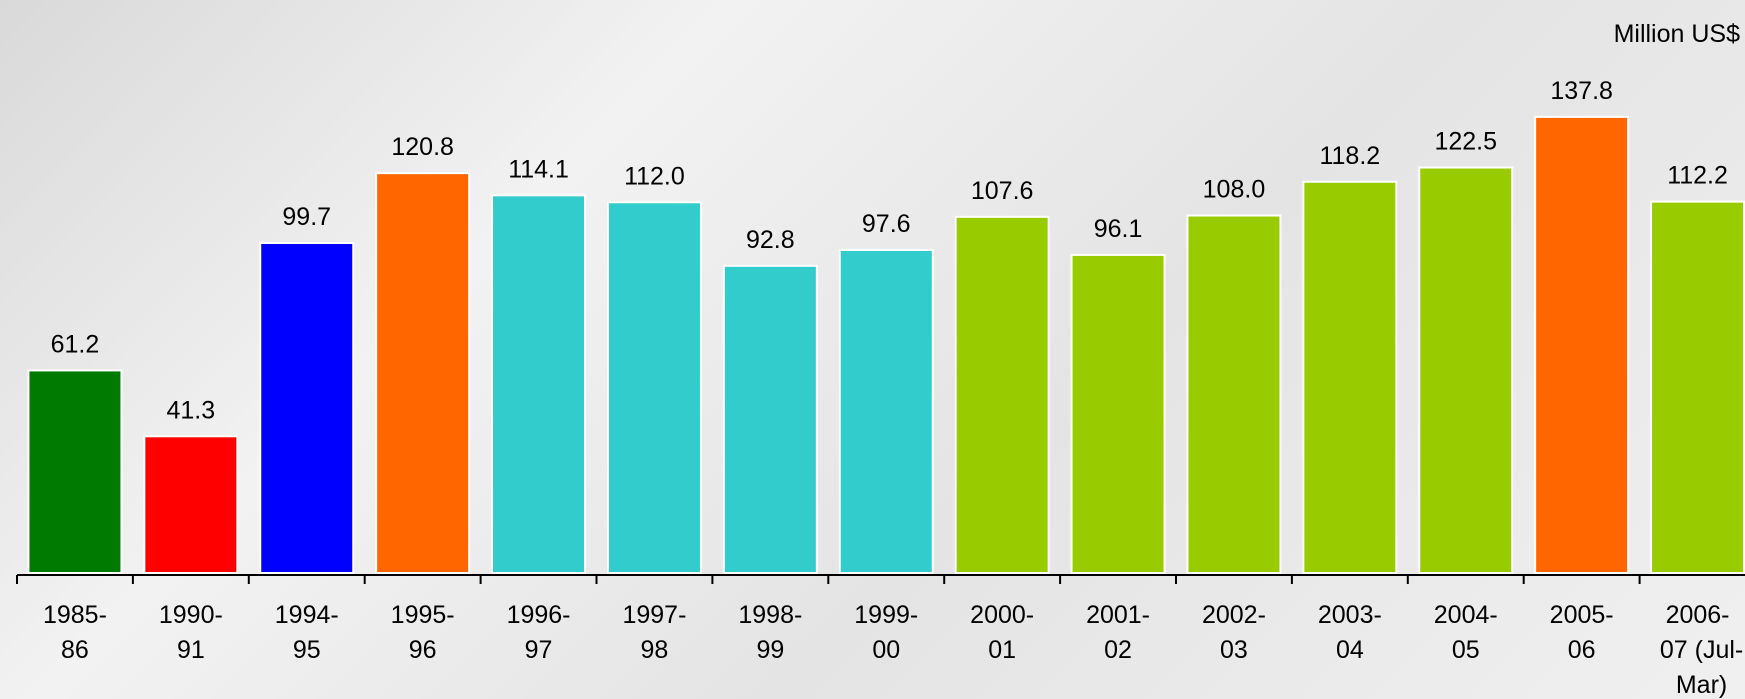 This screenshot has height=699, width=1745. What do you see at coordinates (1582, 615) in the screenshot?
I see `x-tick-label: 2005-` at bounding box center [1582, 615].